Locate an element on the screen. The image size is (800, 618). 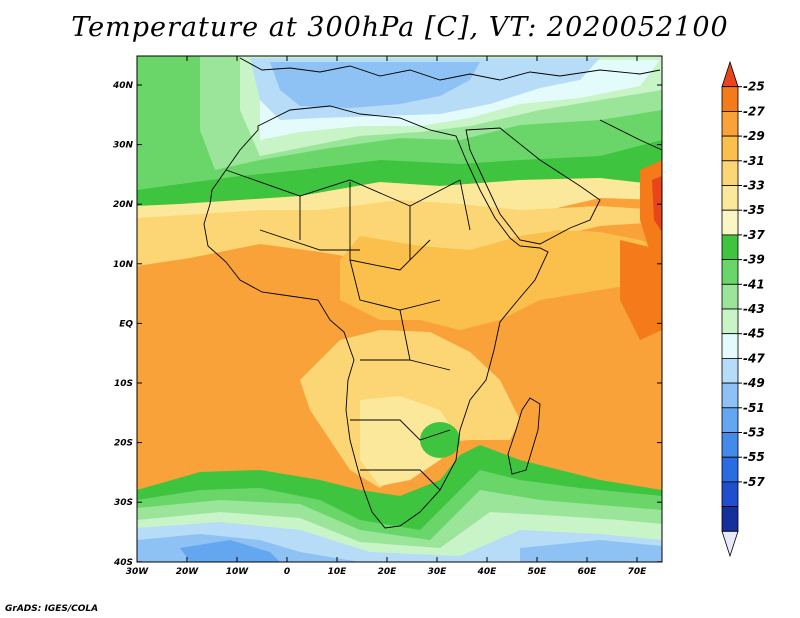
colorbar-label: -29 is located at coordinates (754, 136).